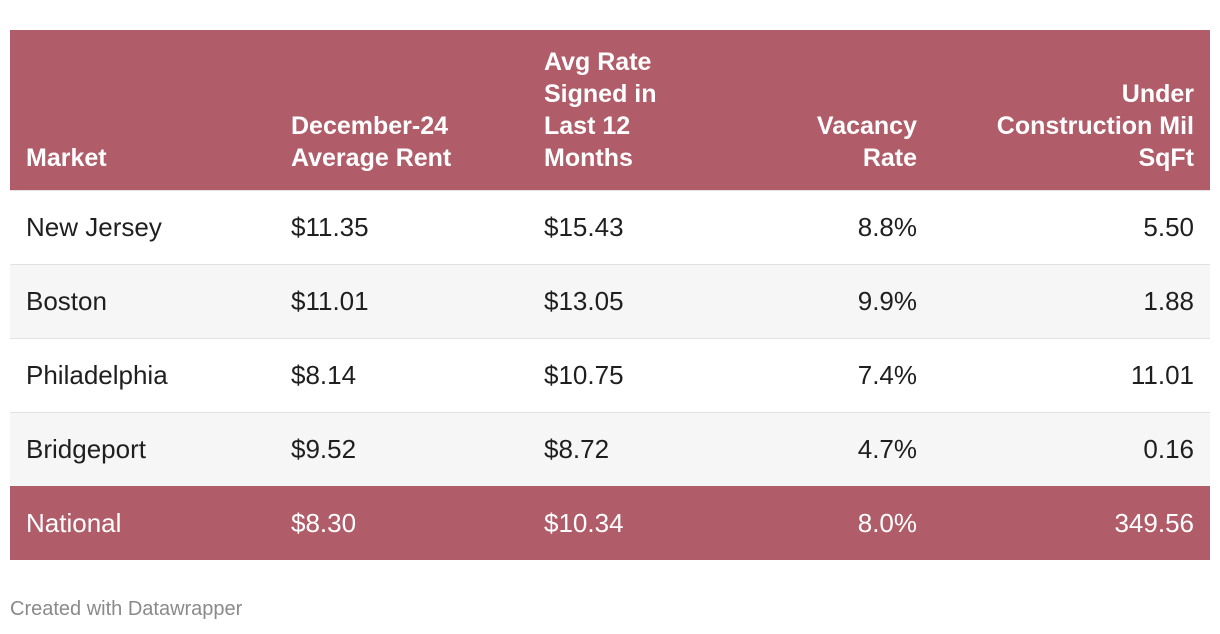  Describe the element at coordinates (370, 125) in the screenshot. I see `column-header-line: December-24` at that location.